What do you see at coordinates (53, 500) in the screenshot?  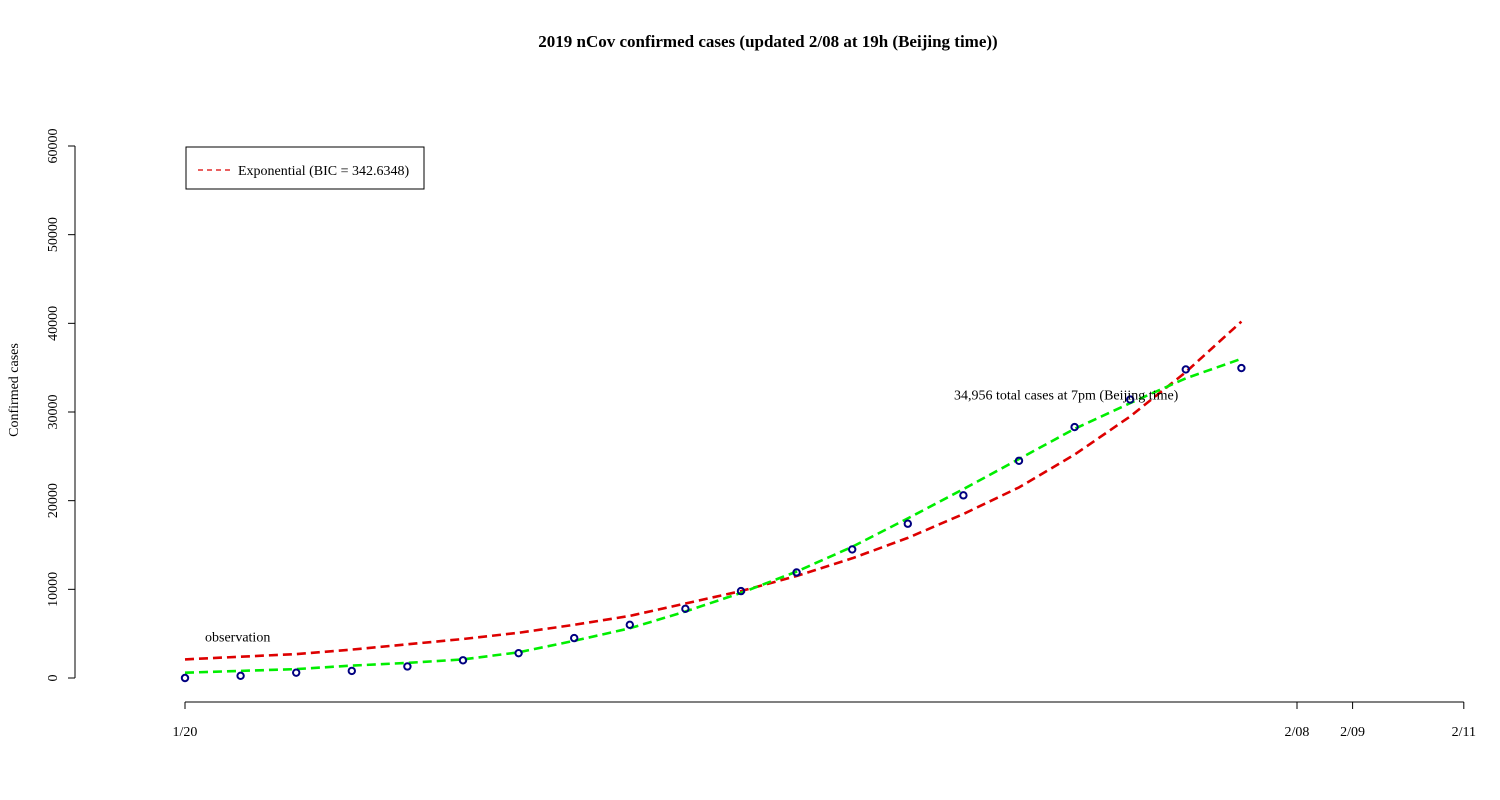 I see `y-tick-label: 20000` at bounding box center [53, 500].